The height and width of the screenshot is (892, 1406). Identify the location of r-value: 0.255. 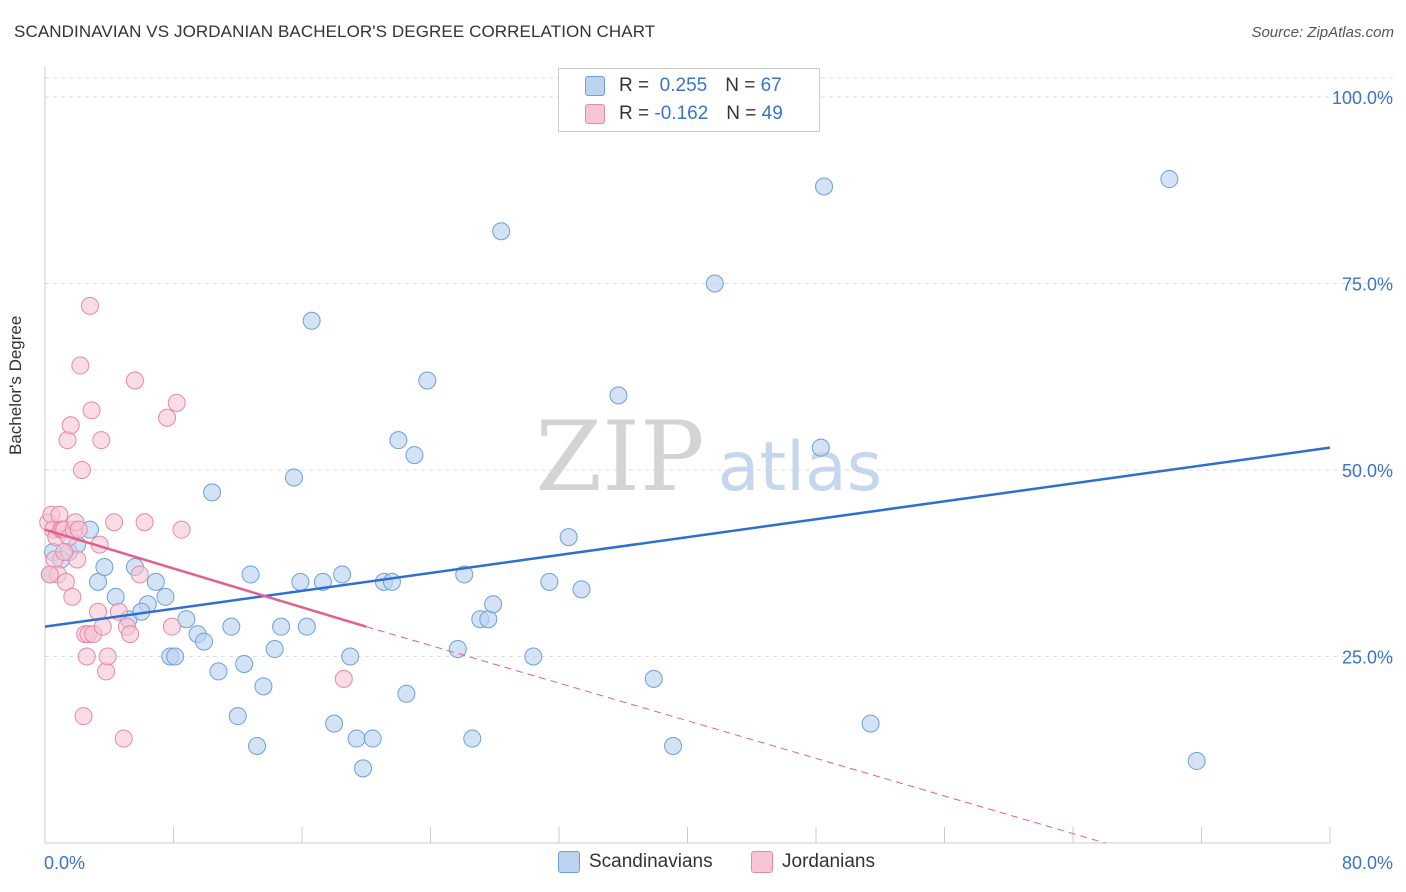
(683, 85).